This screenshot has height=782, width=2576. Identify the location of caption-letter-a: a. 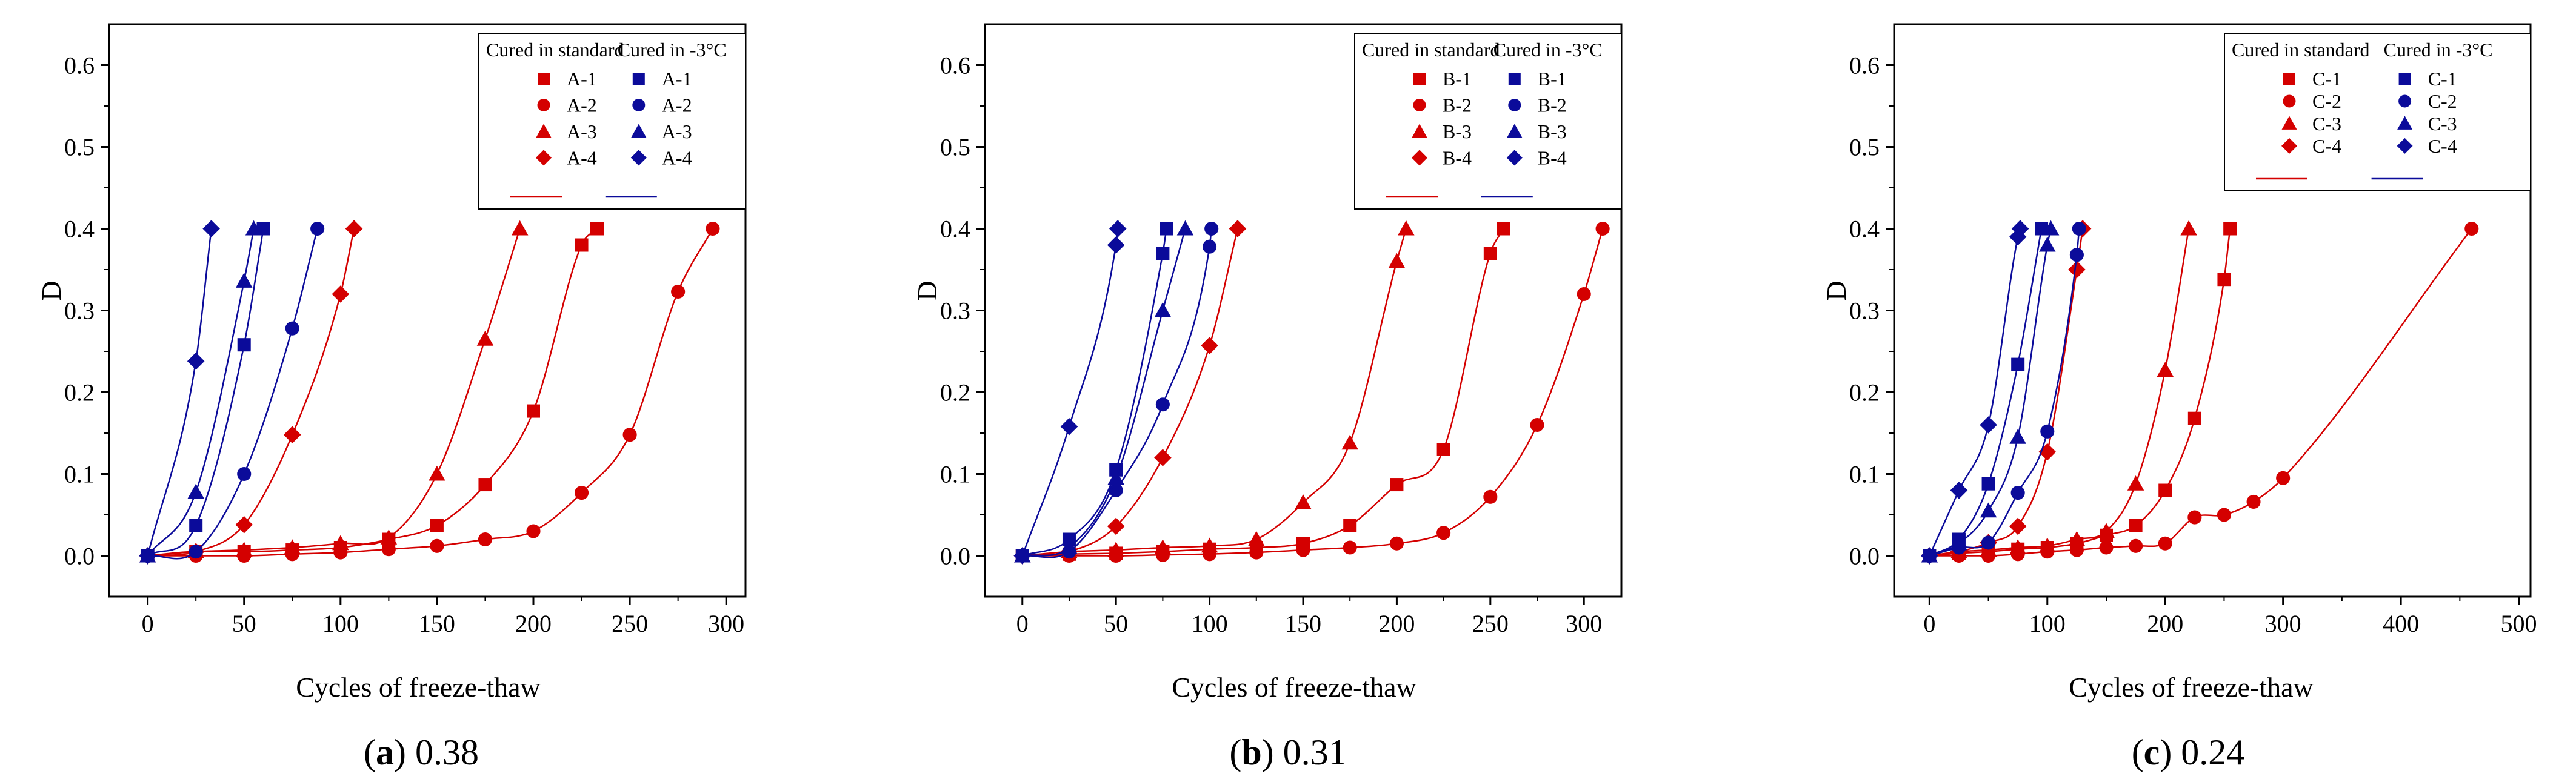
(385, 752).